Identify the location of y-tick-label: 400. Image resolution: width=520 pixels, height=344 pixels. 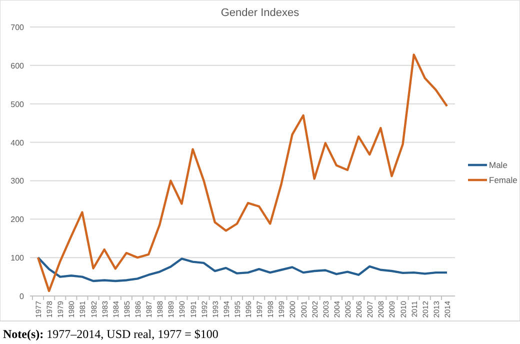
(17, 143).